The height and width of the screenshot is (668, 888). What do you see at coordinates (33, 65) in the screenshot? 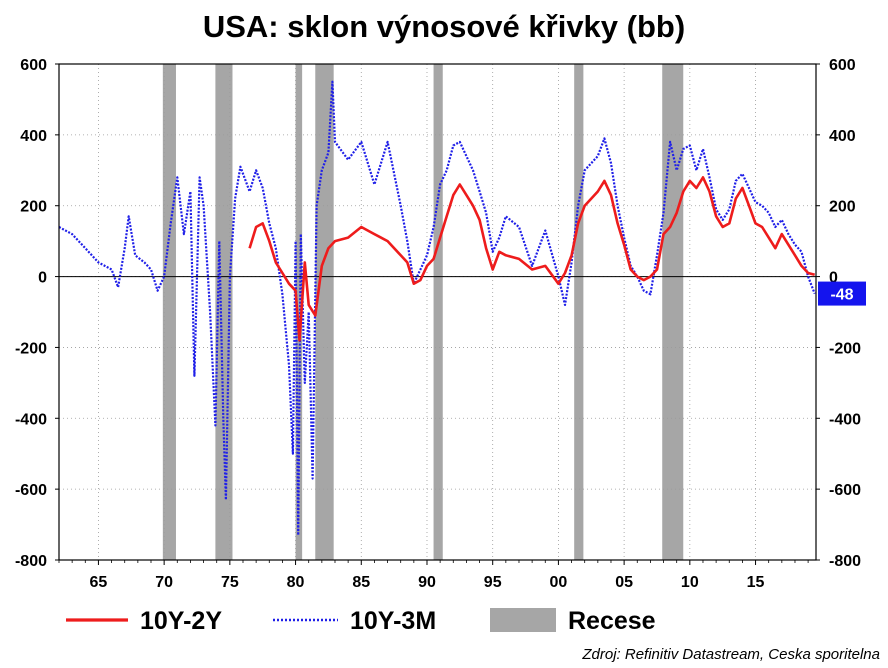
I see `y-tick-label-left: 600` at bounding box center [33, 65].